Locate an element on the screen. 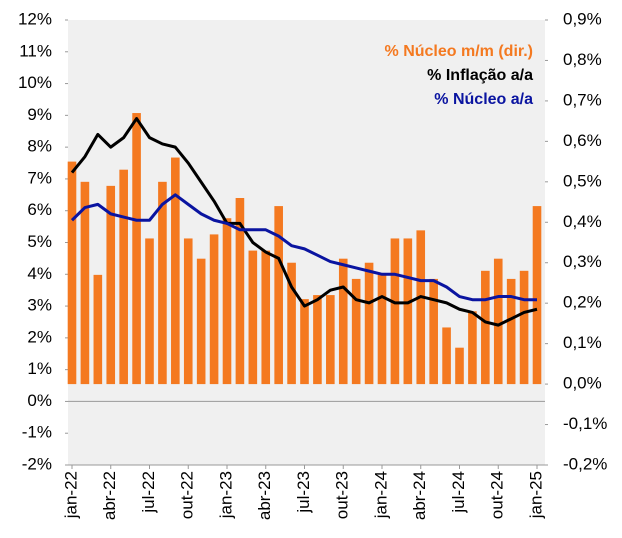 This screenshot has width=622, height=538. y2-tick-label: 0,2% is located at coordinates (582, 302).